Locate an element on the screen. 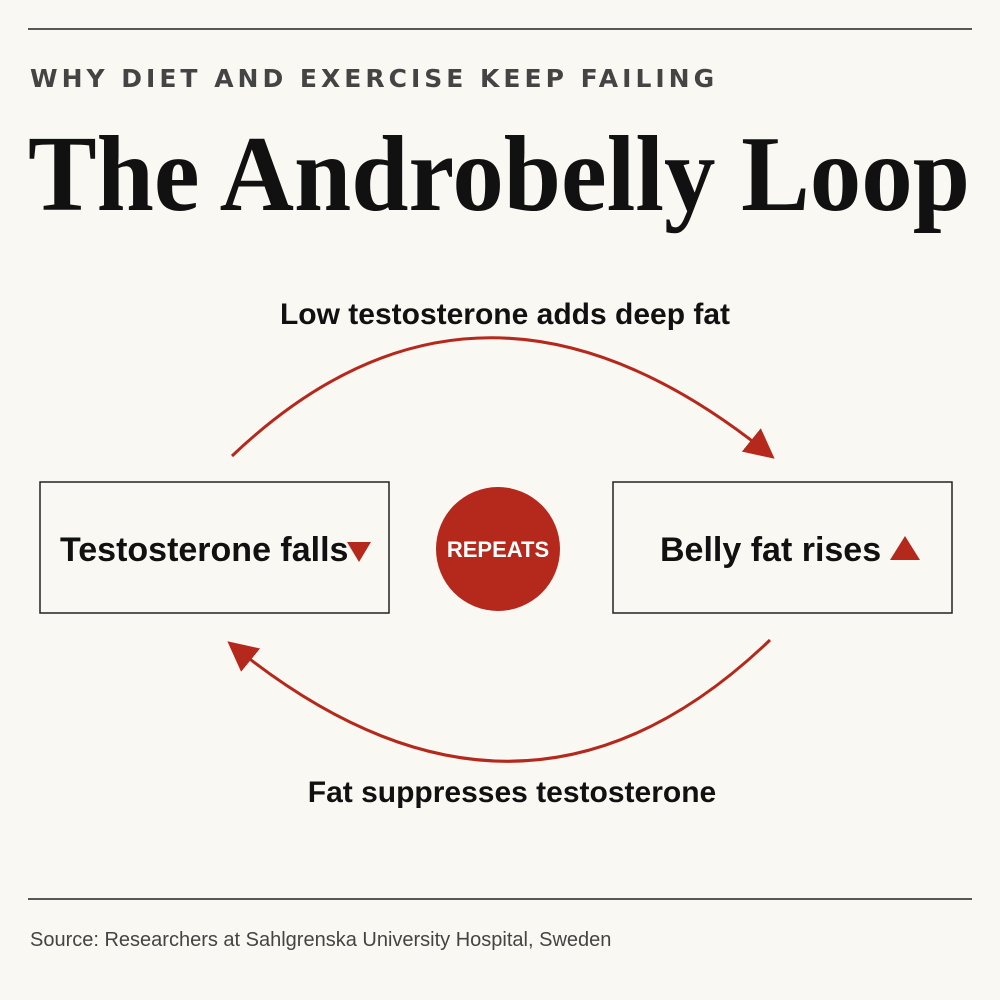 This screenshot has width=1000, height=1000. down-icon is located at coordinates (359, 552).